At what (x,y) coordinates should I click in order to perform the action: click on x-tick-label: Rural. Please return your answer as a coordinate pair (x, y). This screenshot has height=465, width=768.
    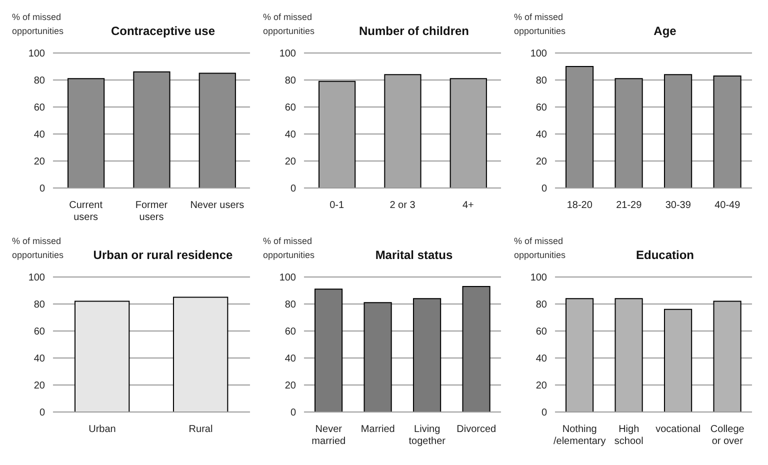
    Looking at the image, I should click on (200, 429).